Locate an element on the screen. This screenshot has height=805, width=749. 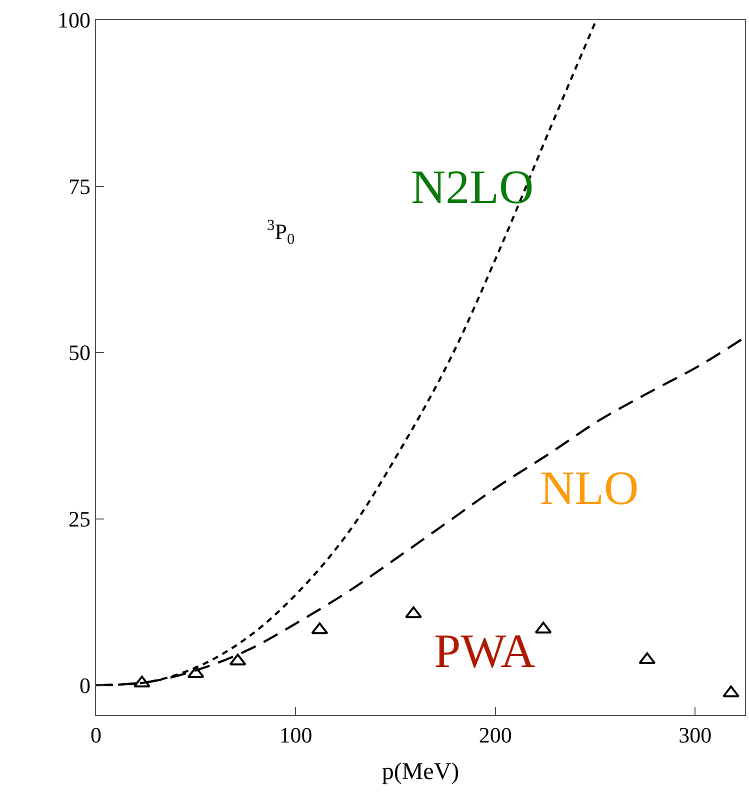
series-label: NLO is located at coordinates (589, 488).